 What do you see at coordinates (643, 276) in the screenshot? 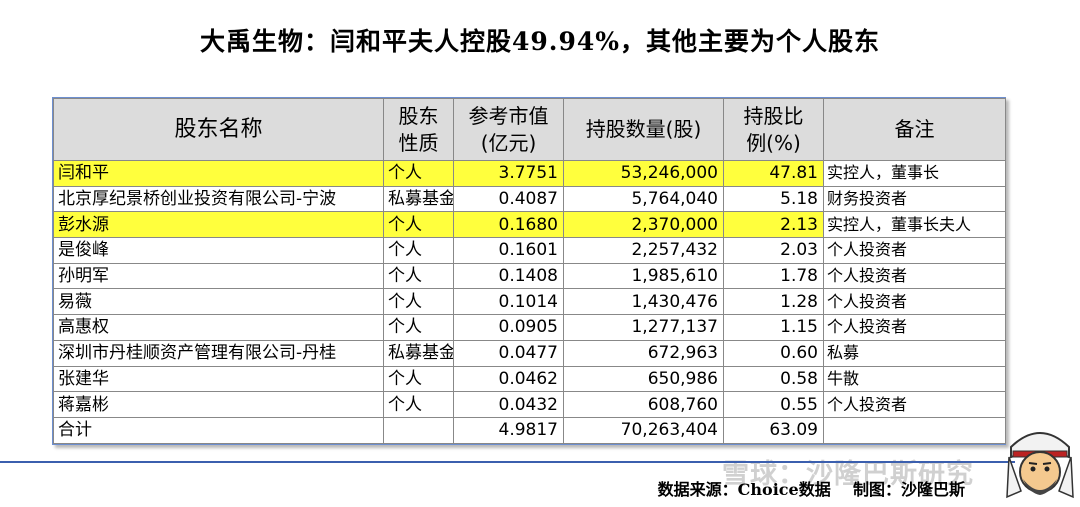
I see `cell-share-count: 1,985,610` at bounding box center [643, 276].